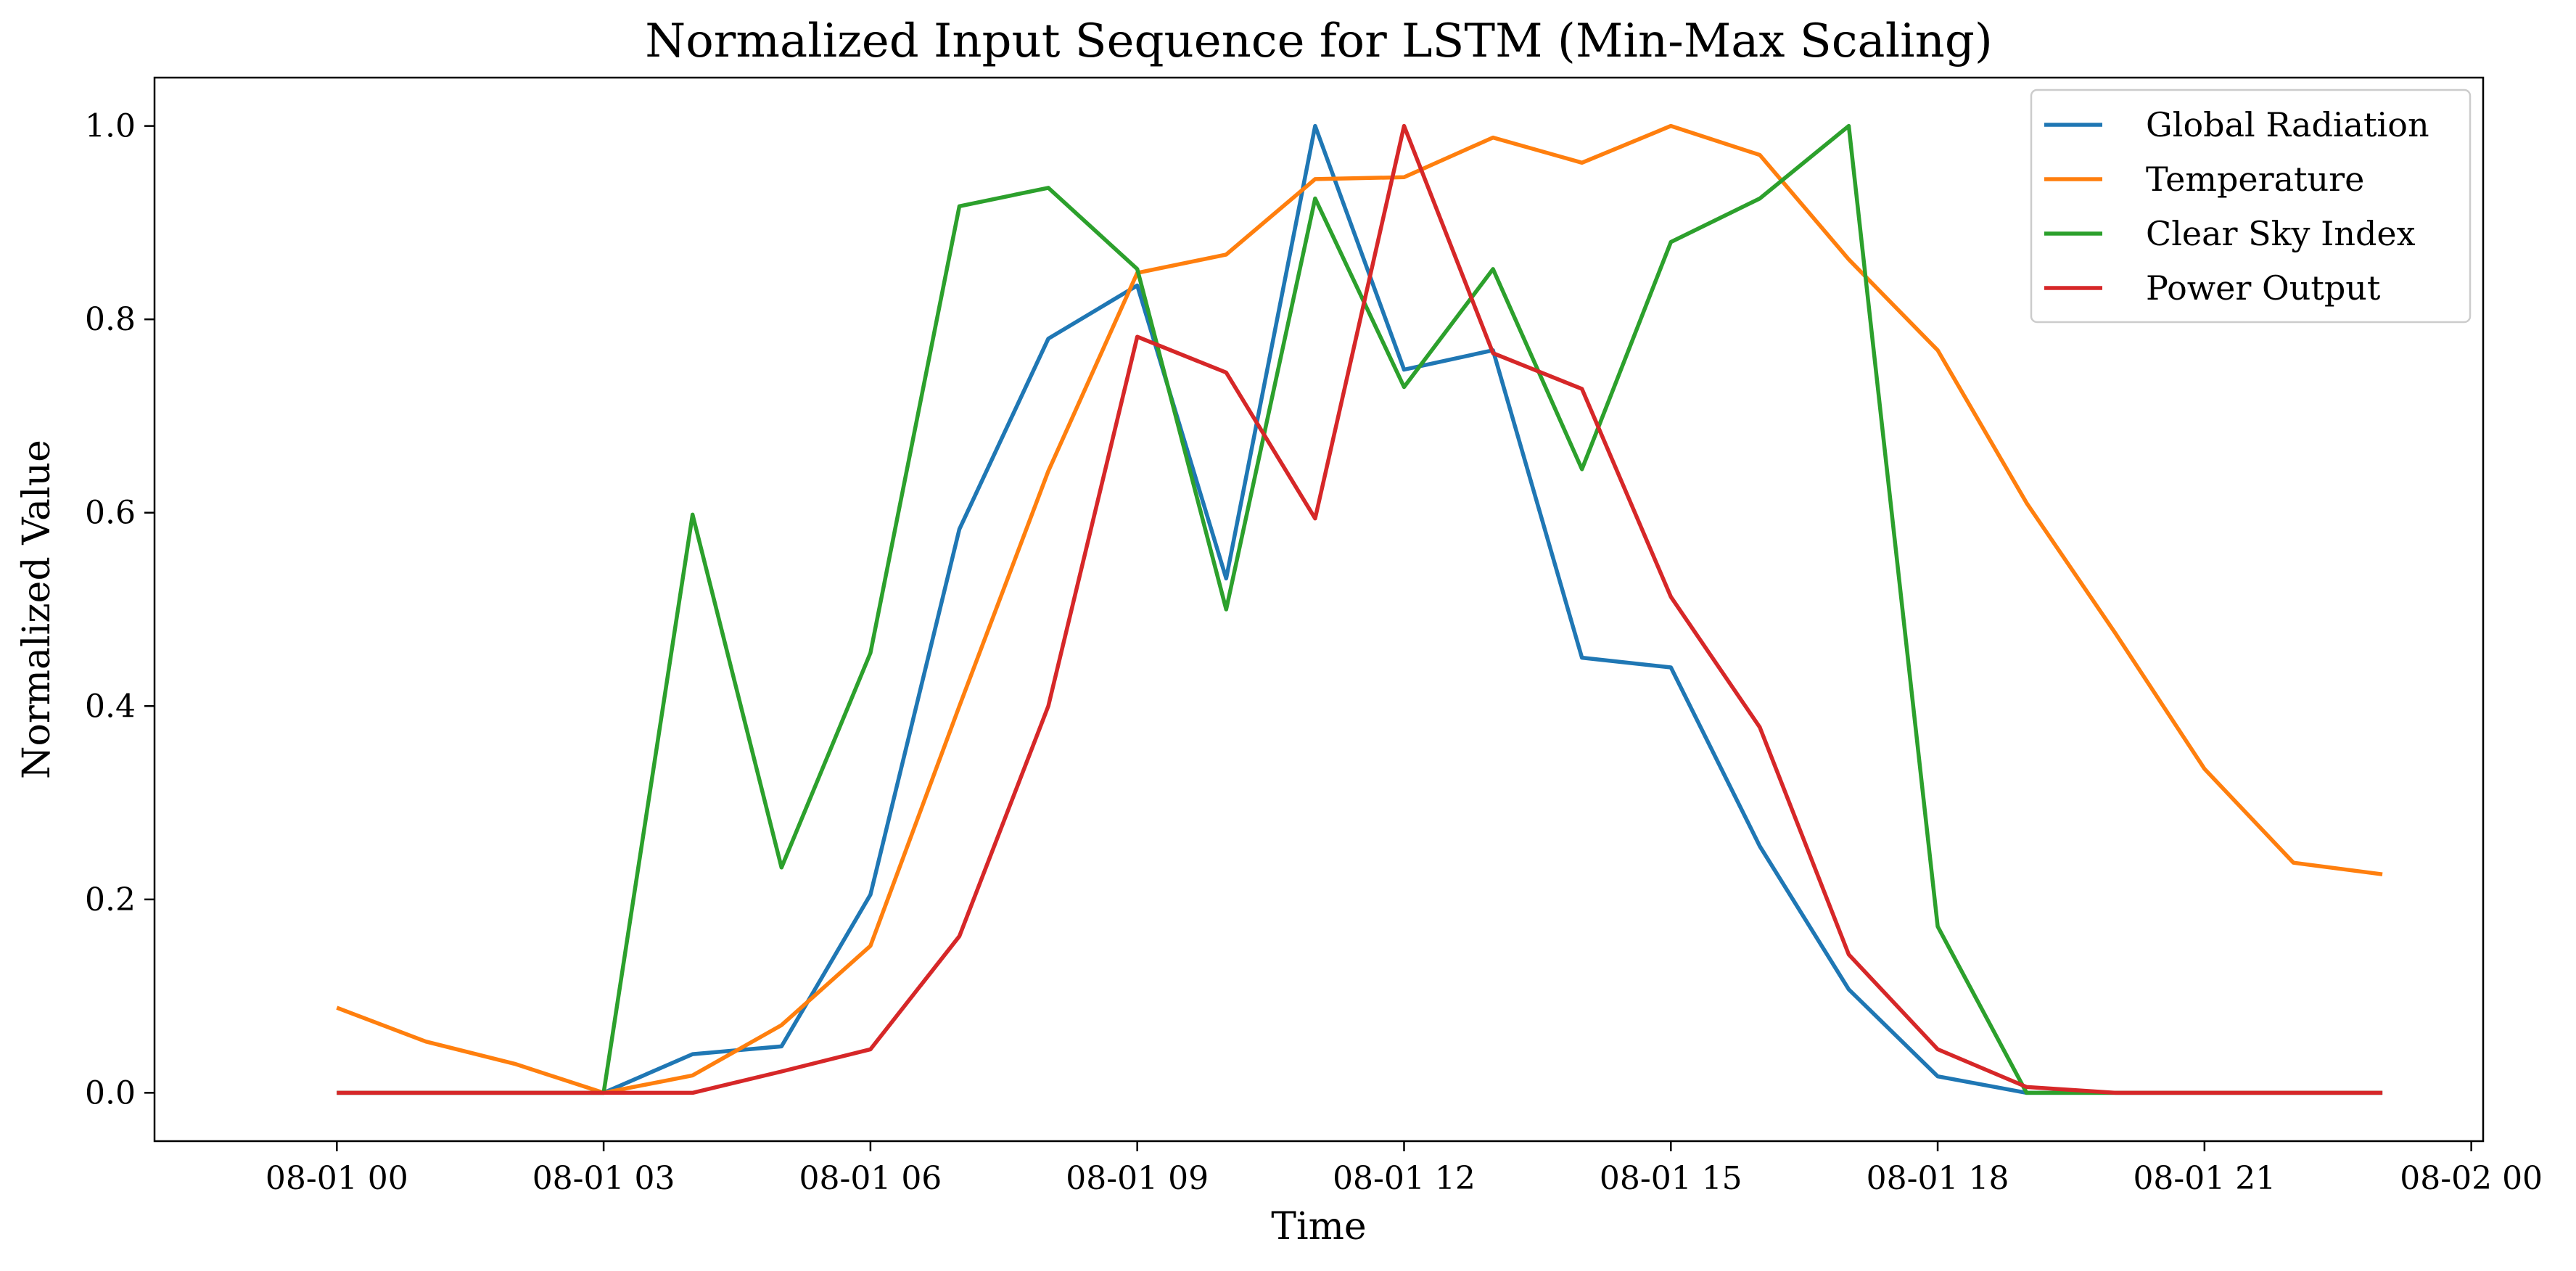 The width and height of the screenshot is (2576, 1271). What do you see at coordinates (111, 319) in the screenshot?
I see `y-tick-label: 0.8` at bounding box center [111, 319].